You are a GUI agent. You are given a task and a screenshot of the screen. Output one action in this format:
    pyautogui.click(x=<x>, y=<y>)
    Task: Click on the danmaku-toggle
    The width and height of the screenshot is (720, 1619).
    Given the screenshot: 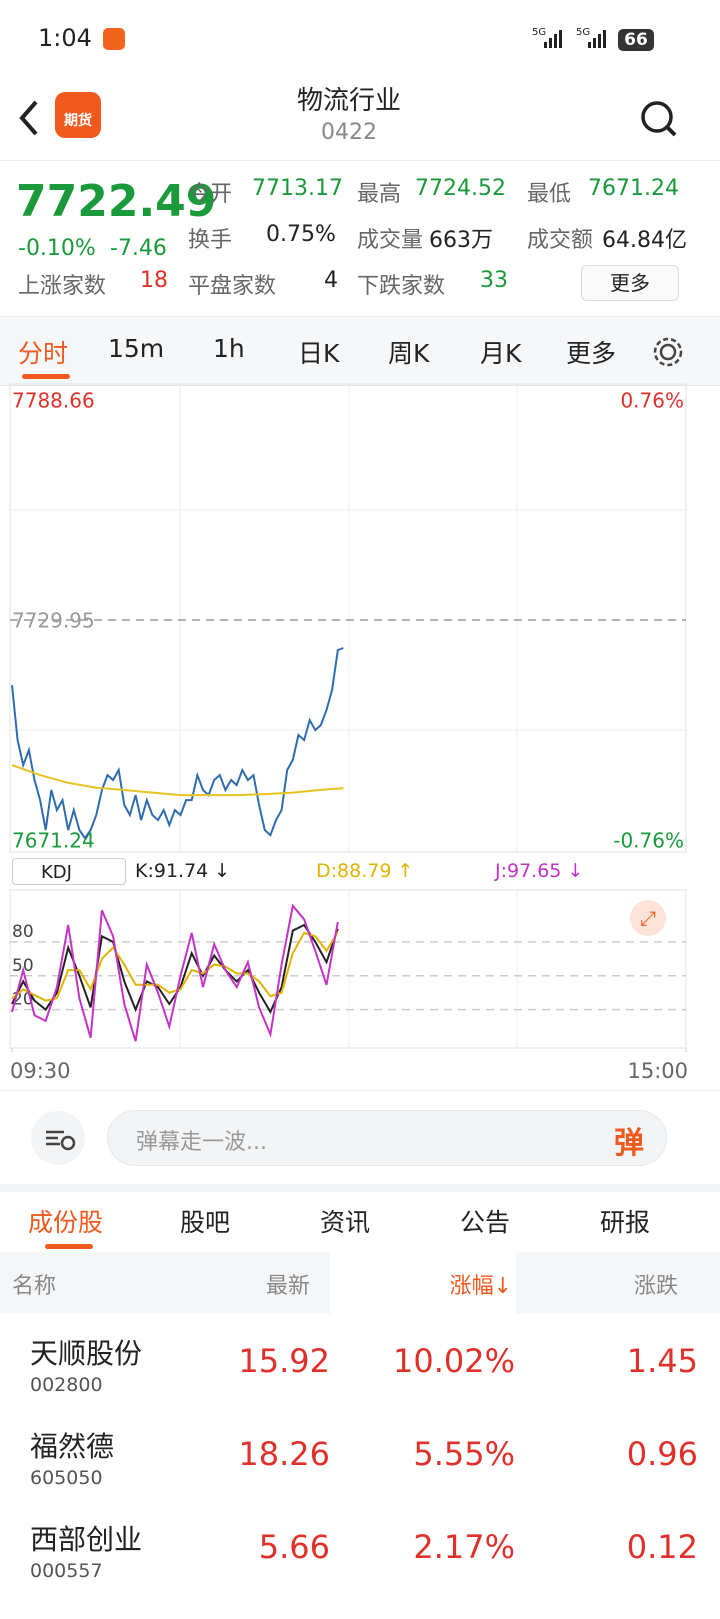 What is the action you would take?
    pyautogui.click(x=58, y=1138)
    